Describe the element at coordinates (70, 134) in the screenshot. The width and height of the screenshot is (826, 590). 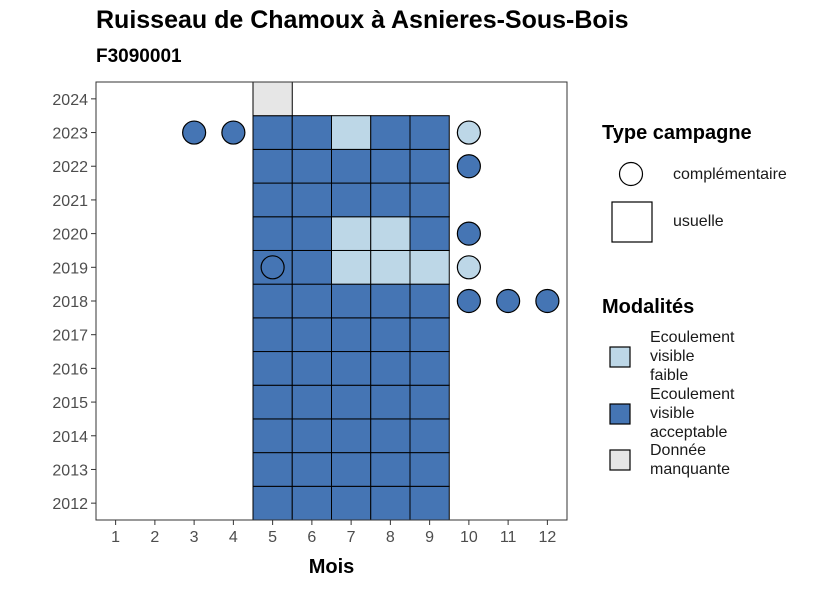
I see `y-tick-label-2023: 2023` at that location.